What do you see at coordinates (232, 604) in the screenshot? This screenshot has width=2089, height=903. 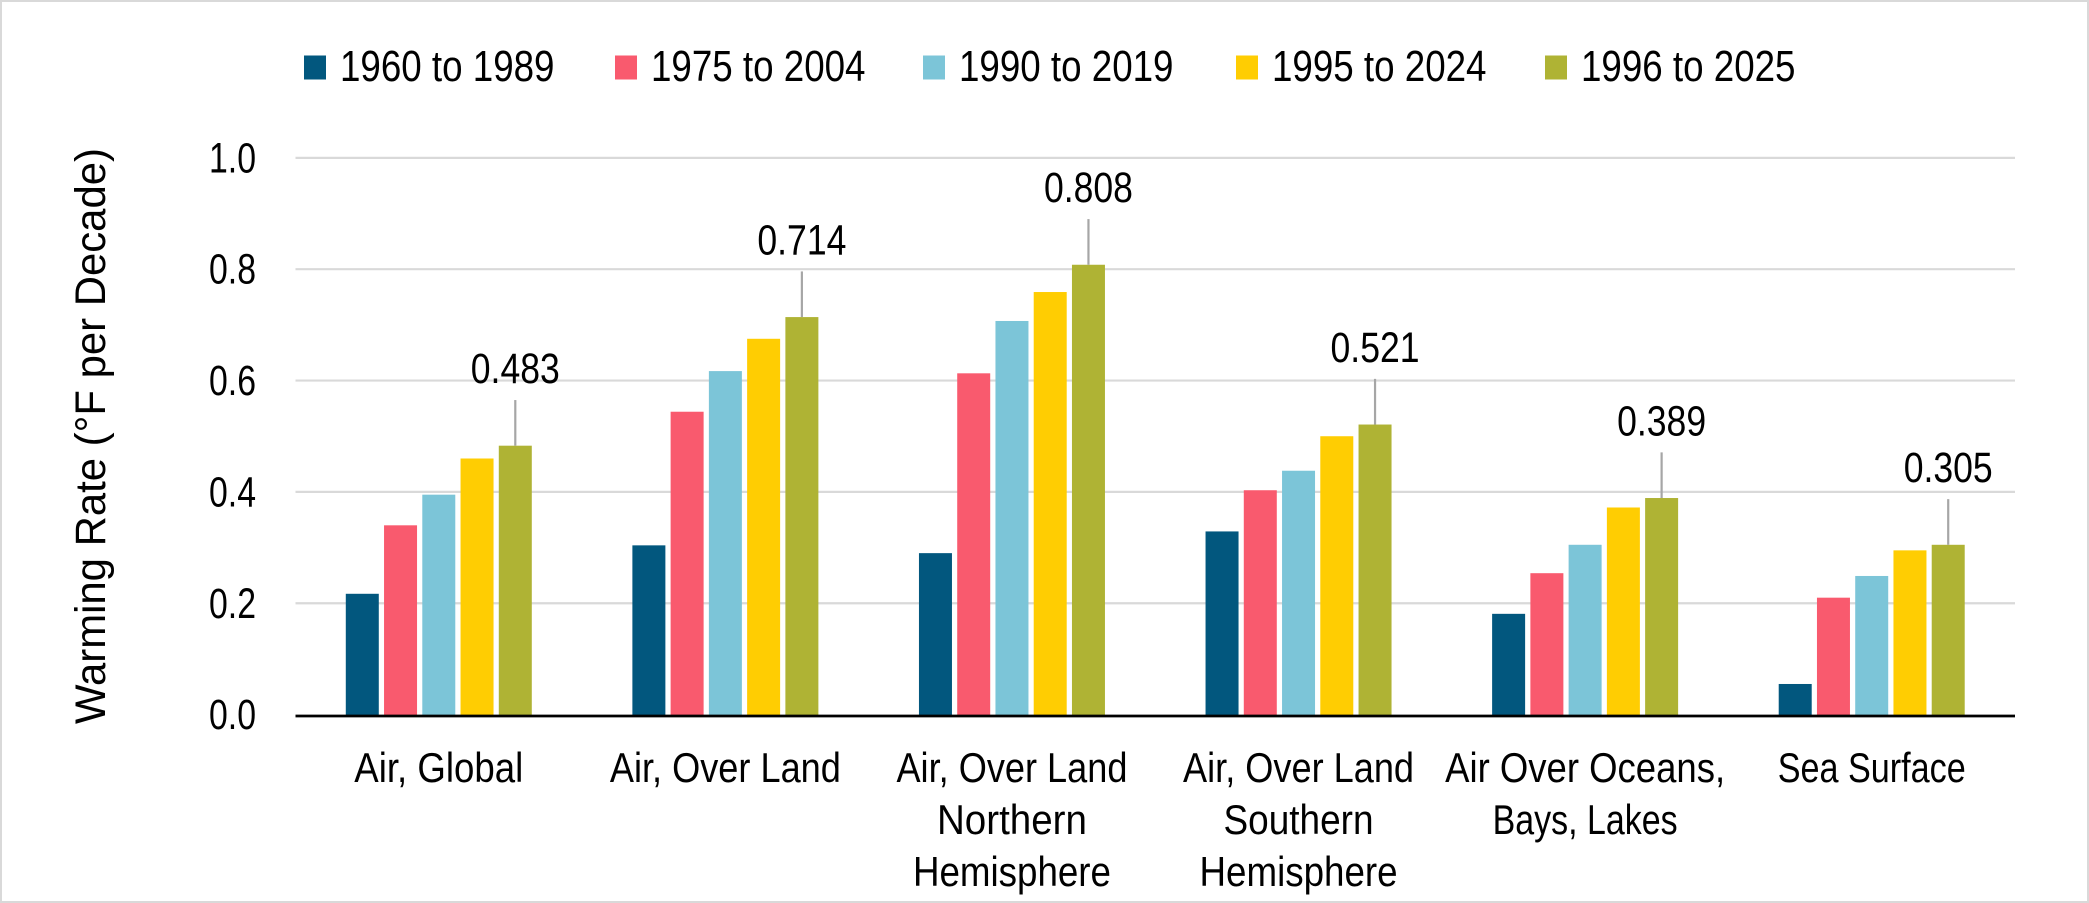 I see `svg-text: 0.2` at bounding box center [232, 604].